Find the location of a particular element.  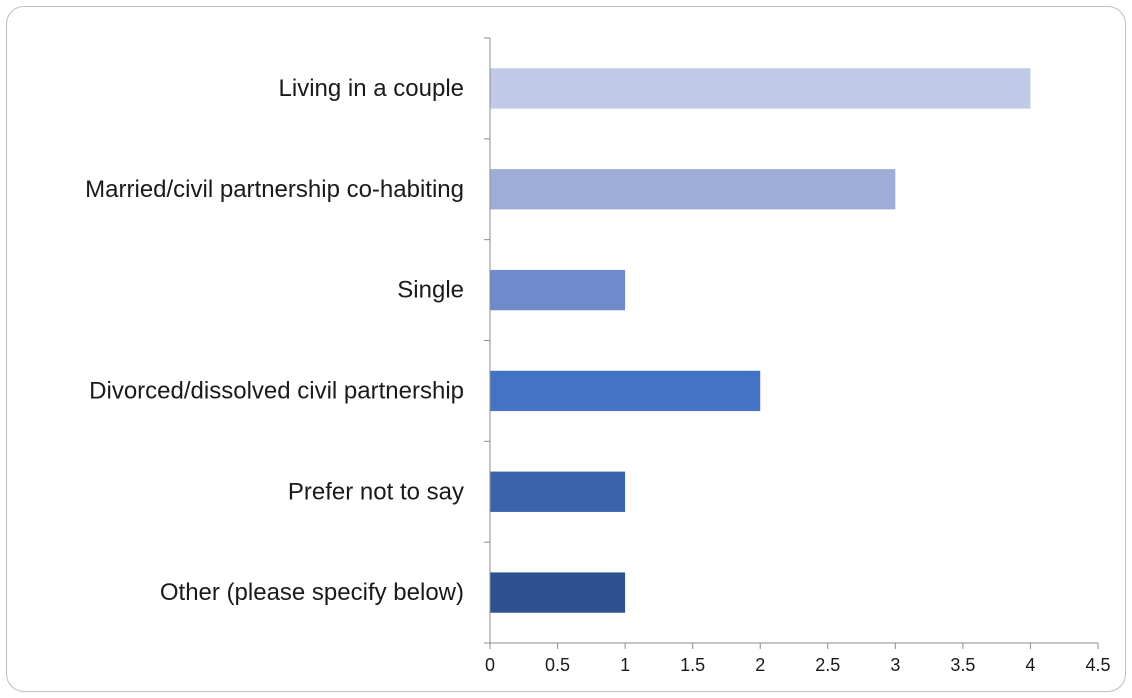

x-tick-label-6: 3 is located at coordinates (895, 665).